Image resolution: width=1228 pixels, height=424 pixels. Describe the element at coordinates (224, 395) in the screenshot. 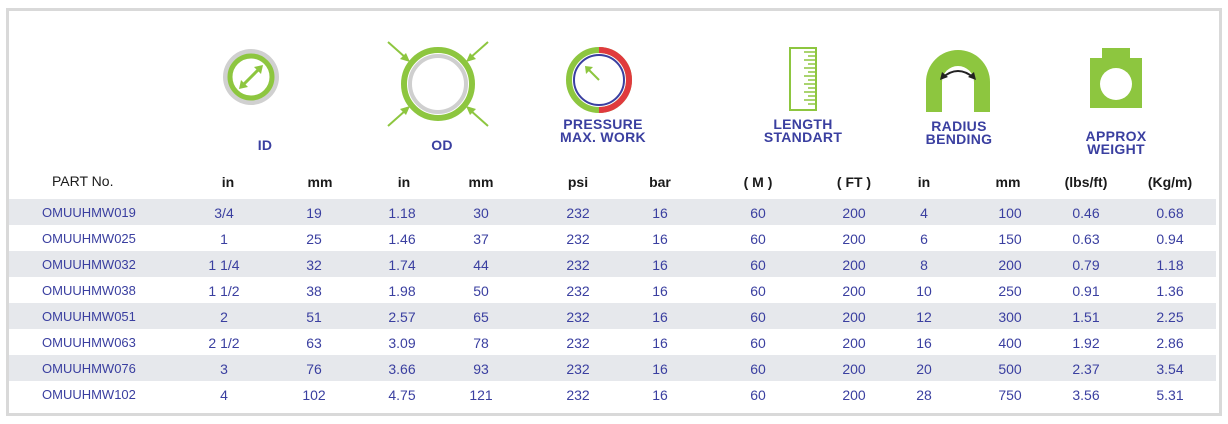

I see `cell-id-in: 4` at that location.